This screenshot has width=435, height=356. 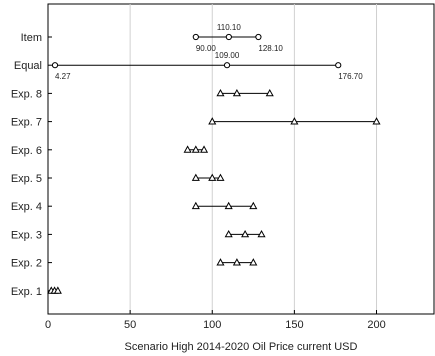 What do you see at coordinates (28, 66) in the screenshot?
I see `row-label: Equal` at bounding box center [28, 66].